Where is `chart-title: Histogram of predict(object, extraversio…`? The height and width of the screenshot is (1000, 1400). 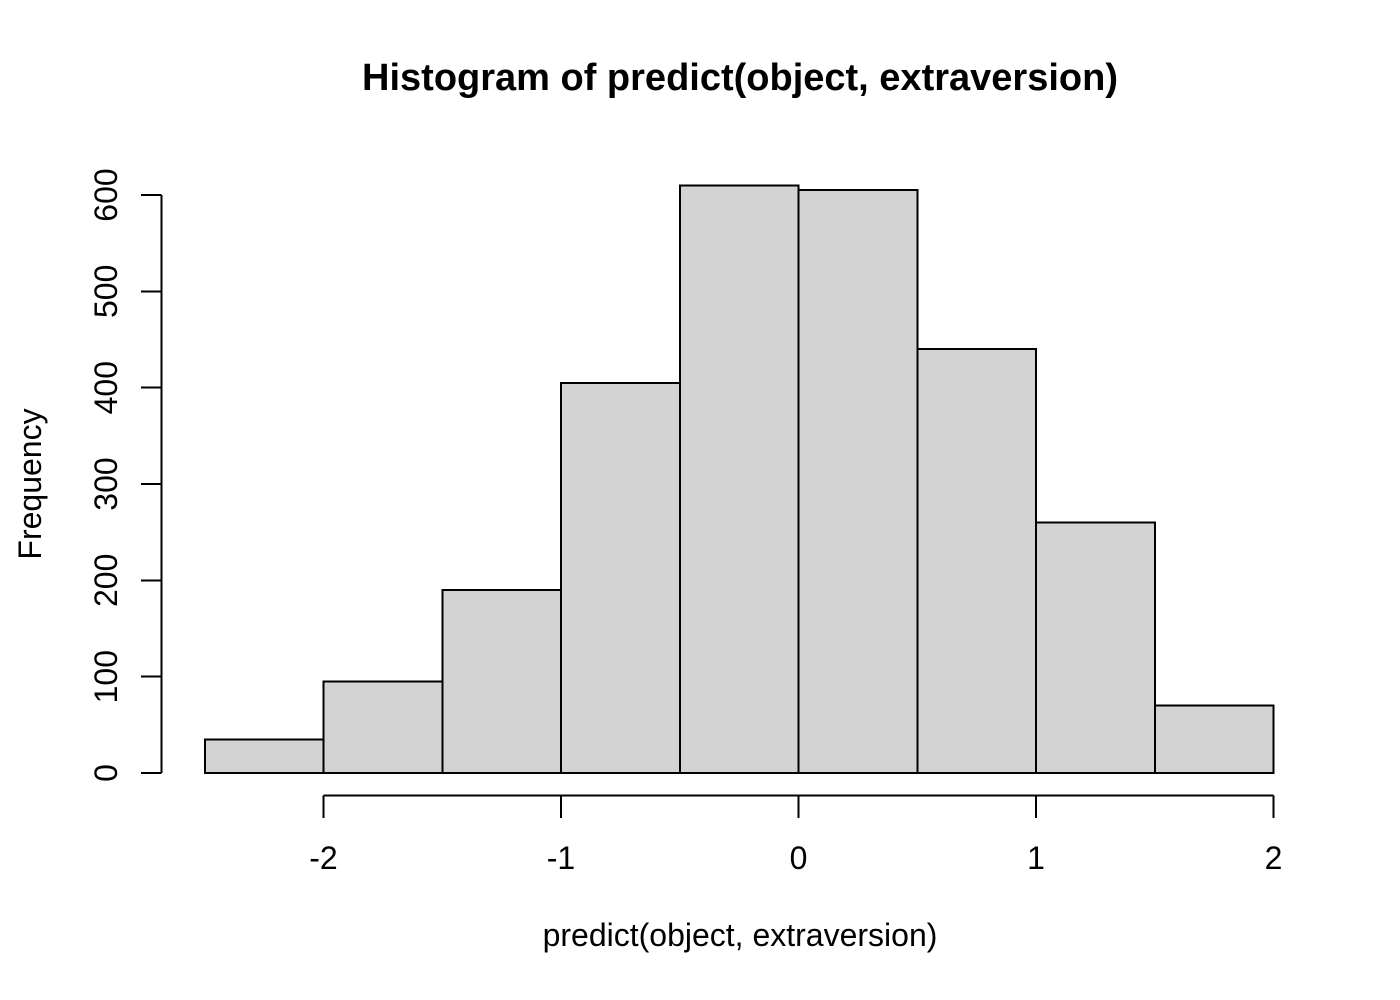 chart-title: Histogram of predict(object, extraversio… is located at coordinates (740, 78).